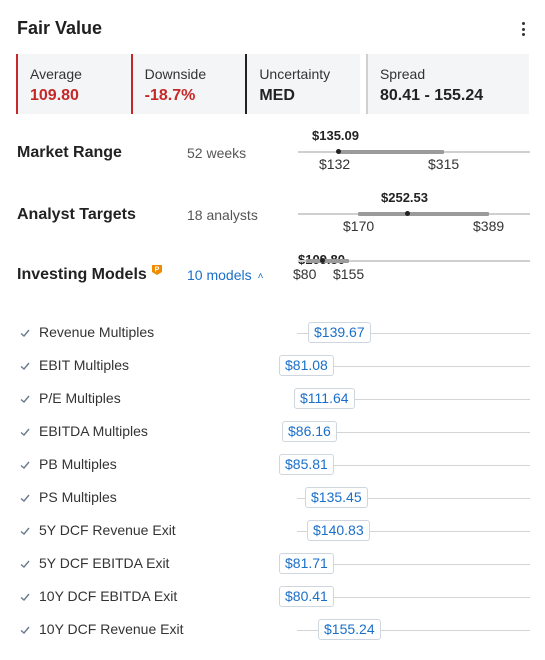 This screenshot has height=660, width=545. What do you see at coordinates (273, 366) in the screenshot?
I see `model-row: EBIT Multiples $81.08` at bounding box center [273, 366].